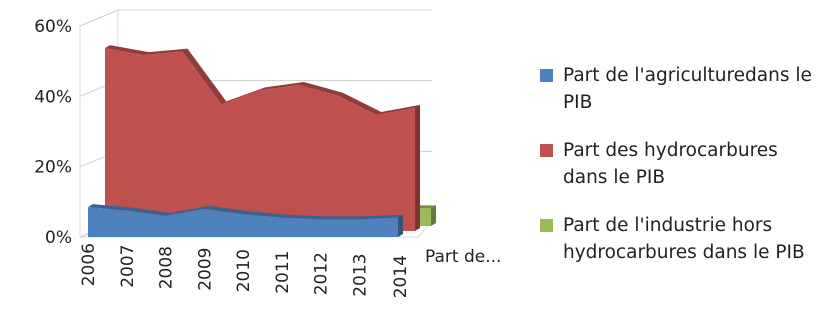 The image size is (817, 320). Describe the element at coordinates (262, 80) in the screenshot. I see `series-1-top` at that location.